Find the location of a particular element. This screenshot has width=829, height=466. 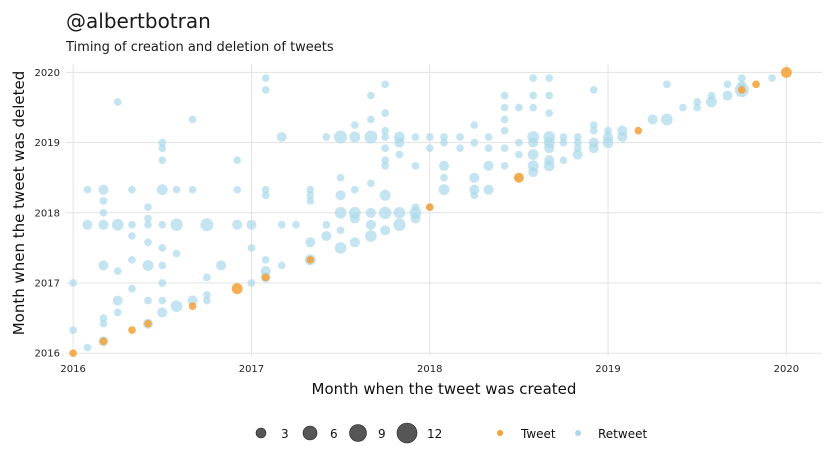

legend: 3 6 9 12 Tweet Retweet is located at coordinates (451, 433).